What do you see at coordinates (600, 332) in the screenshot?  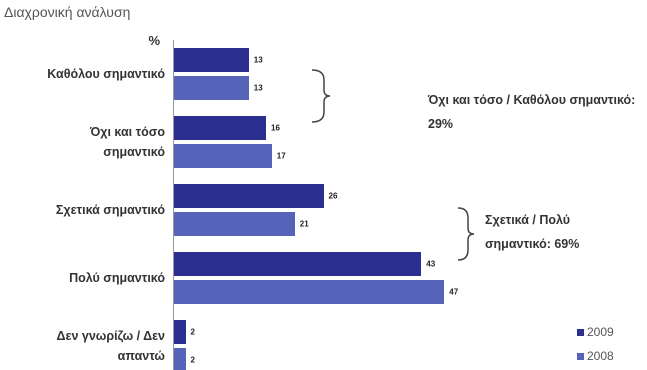 I see `legend-label: 2009` at bounding box center [600, 332].